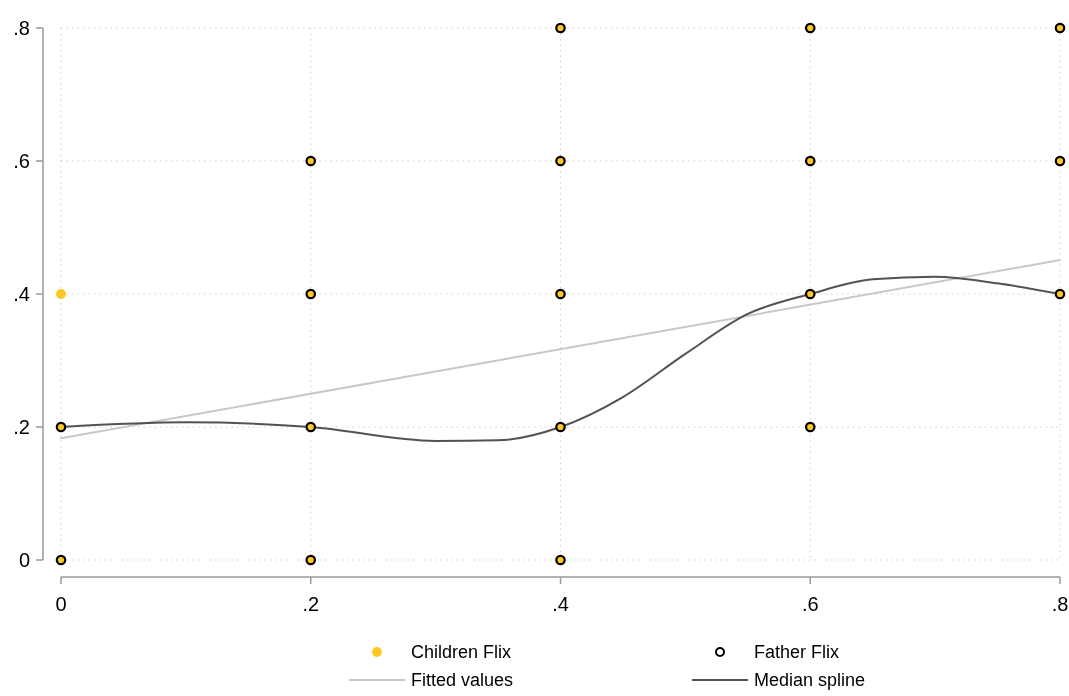 Image resolution: width=1069 pixels, height=696 pixels. Describe the element at coordinates (560, 604) in the screenshot. I see `x-tick-label: .4` at that location.